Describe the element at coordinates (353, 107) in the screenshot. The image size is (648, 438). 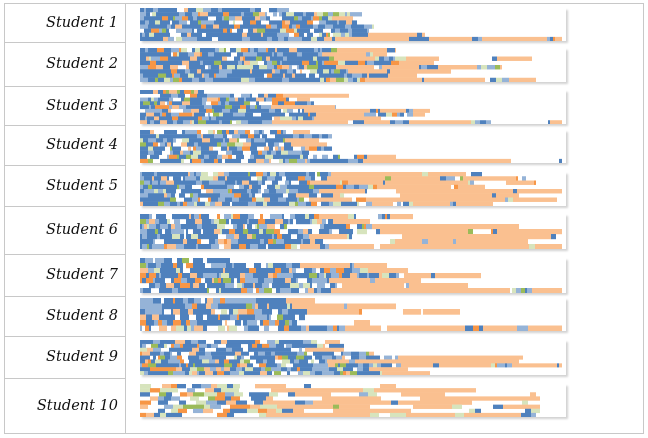
I see `activity-panel` at that location.